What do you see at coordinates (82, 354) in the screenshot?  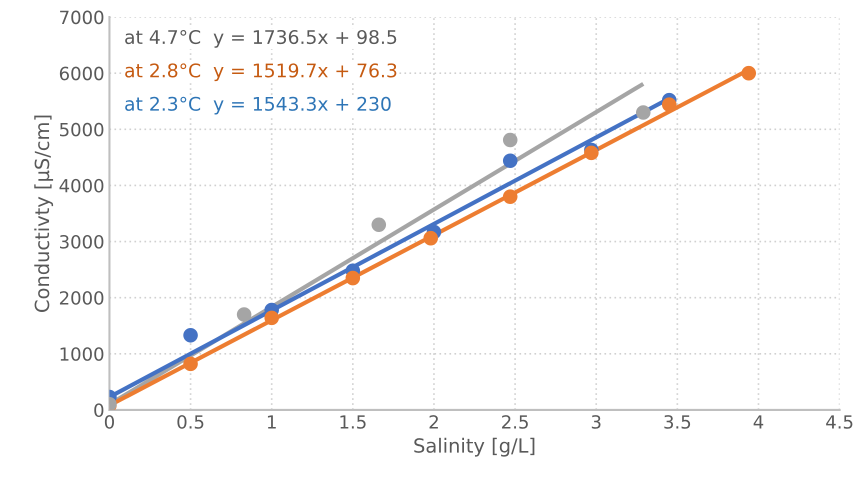 I see `y-tick-label: 1000` at bounding box center [82, 354].